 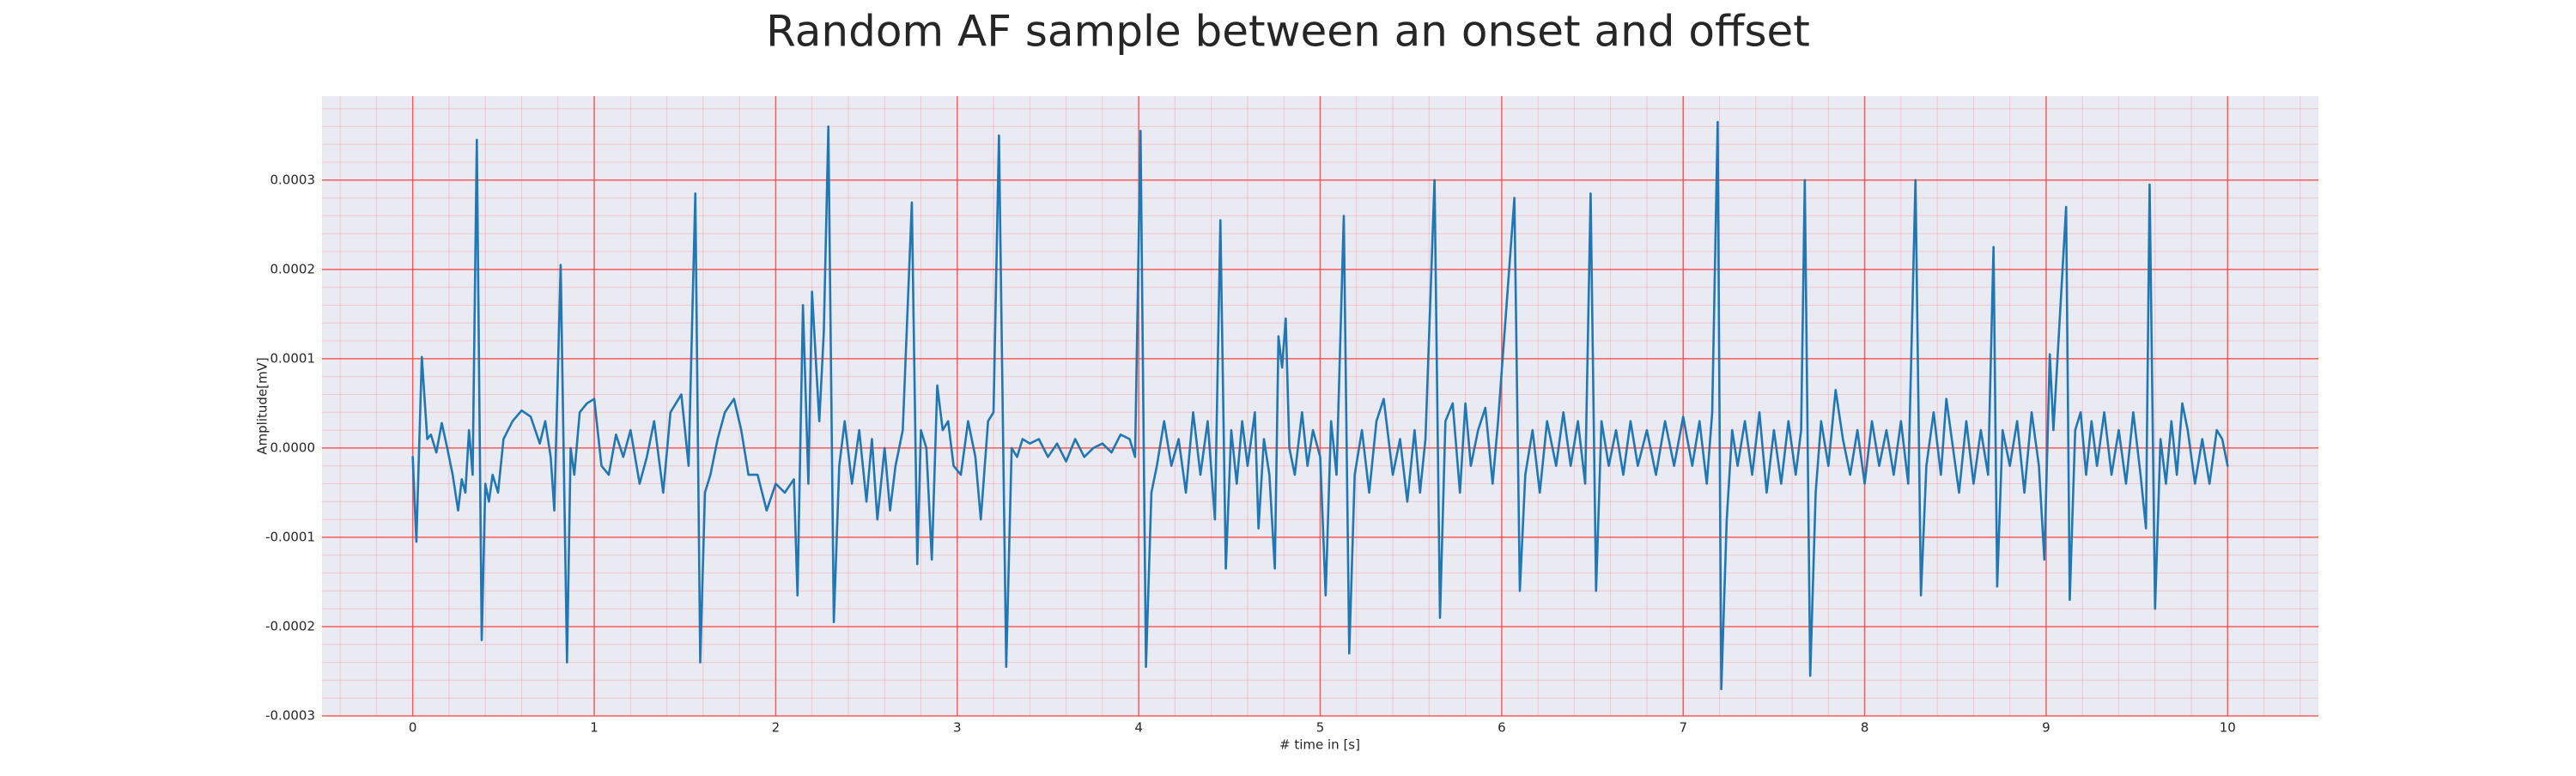 What do you see at coordinates (293, 448) in the screenshot?
I see `y-tick-label: 0.0000` at bounding box center [293, 448].